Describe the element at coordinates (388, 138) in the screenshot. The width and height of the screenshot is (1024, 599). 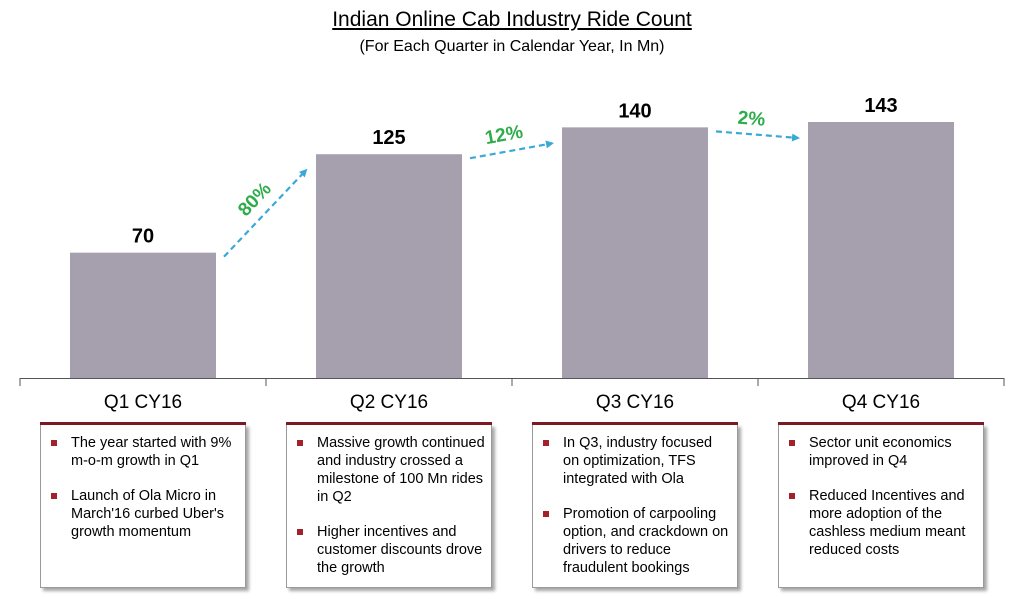
I see `bar-value-label: 125` at that location.